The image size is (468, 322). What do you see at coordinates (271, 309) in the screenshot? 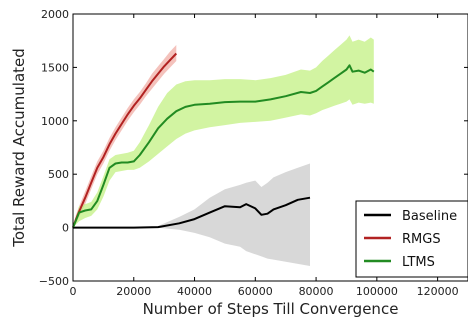
I see `x-axis-label: Number of Steps Till Convergence` at bounding box center [271, 309].